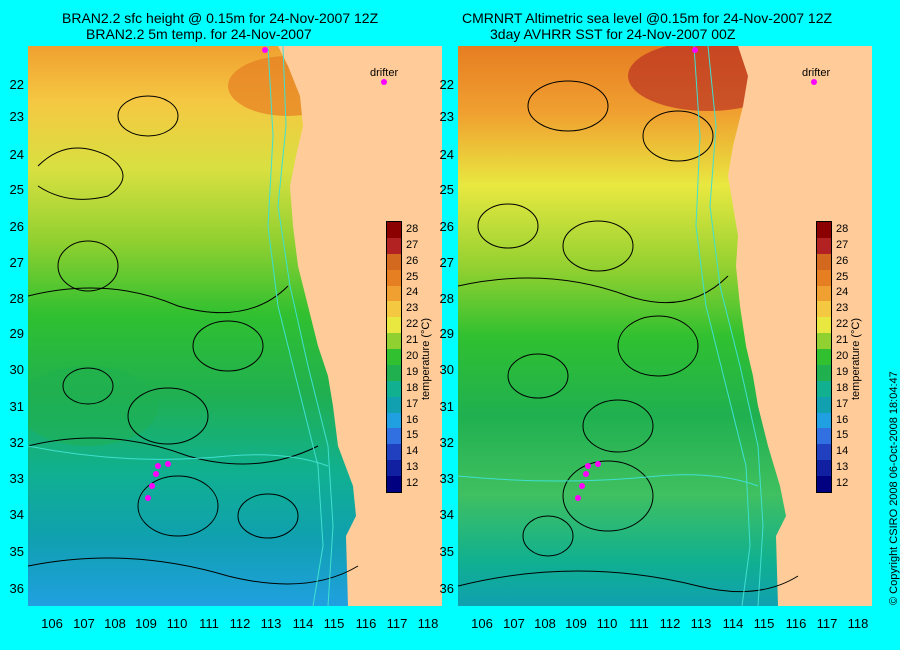  What do you see at coordinates (412, 451) in the screenshot?
I see `colorbar-tick-label: 14` at bounding box center [412, 451].